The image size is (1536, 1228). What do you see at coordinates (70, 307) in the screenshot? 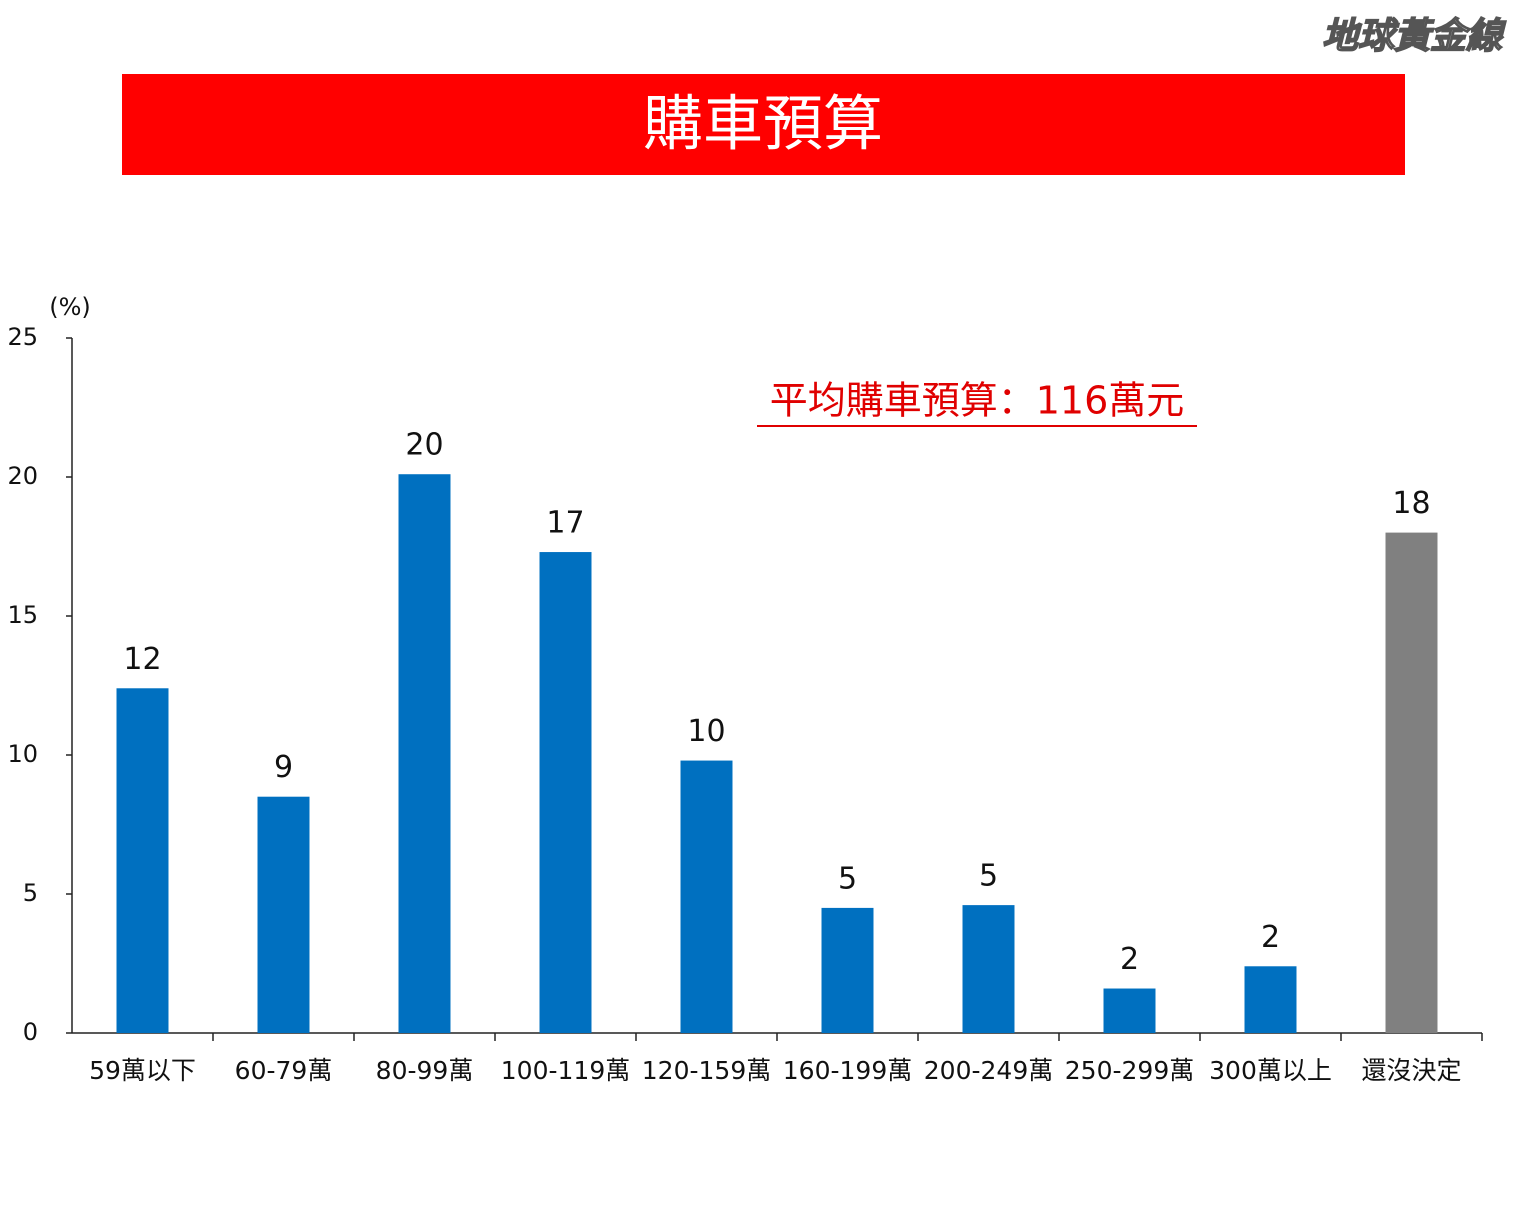
I see `y-unit: (%)` at bounding box center [70, 307].